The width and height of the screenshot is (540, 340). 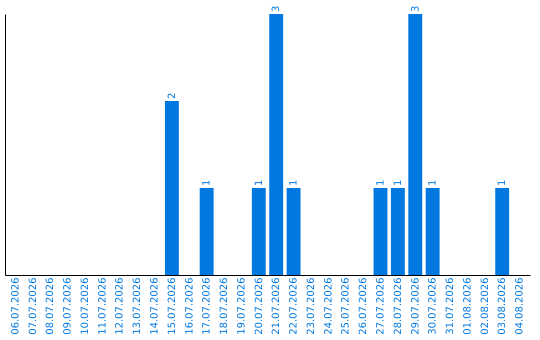 What do you see at coordinates (16, 306) in the screenshot?
I see `x-tick-label: 06.07.2026` at bounding box center [16, 306].